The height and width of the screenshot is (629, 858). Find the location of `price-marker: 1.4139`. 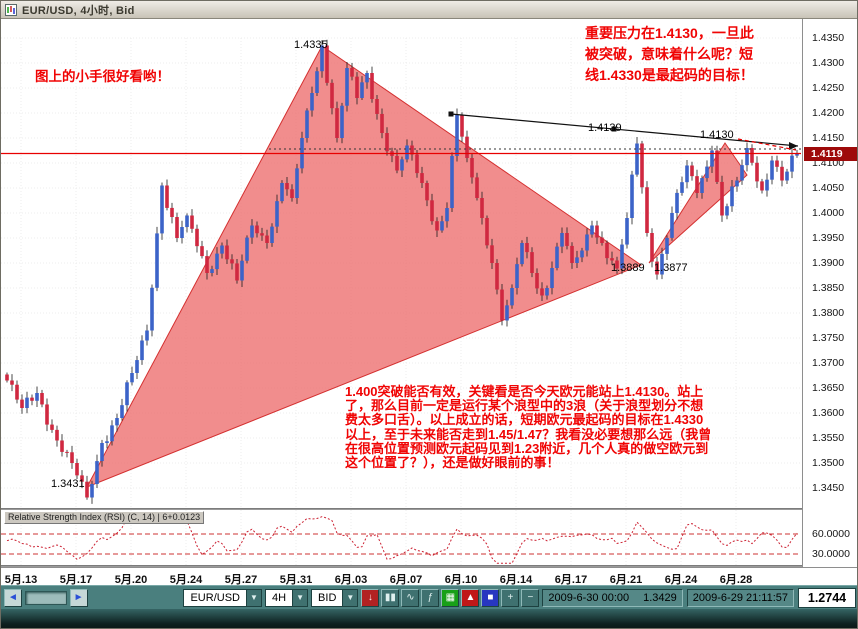

price-marker: 1.4139 is located at coordinates (605, 128).